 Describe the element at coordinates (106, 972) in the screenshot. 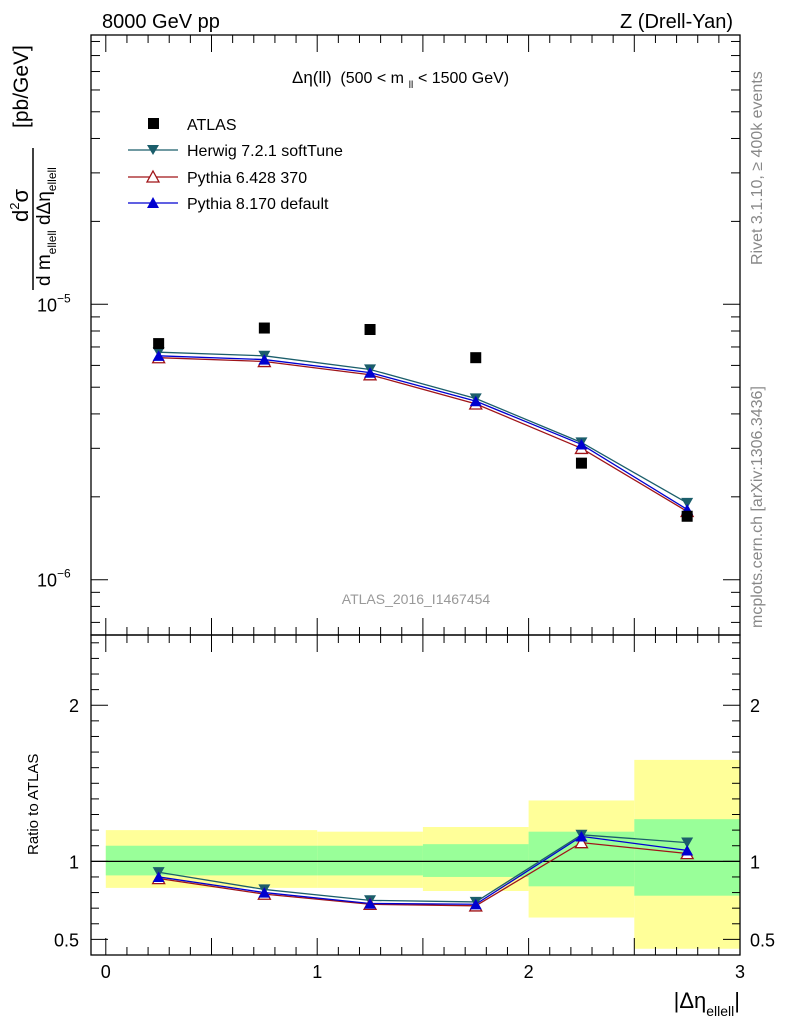

I see `x-tick-label: 0` at that location.